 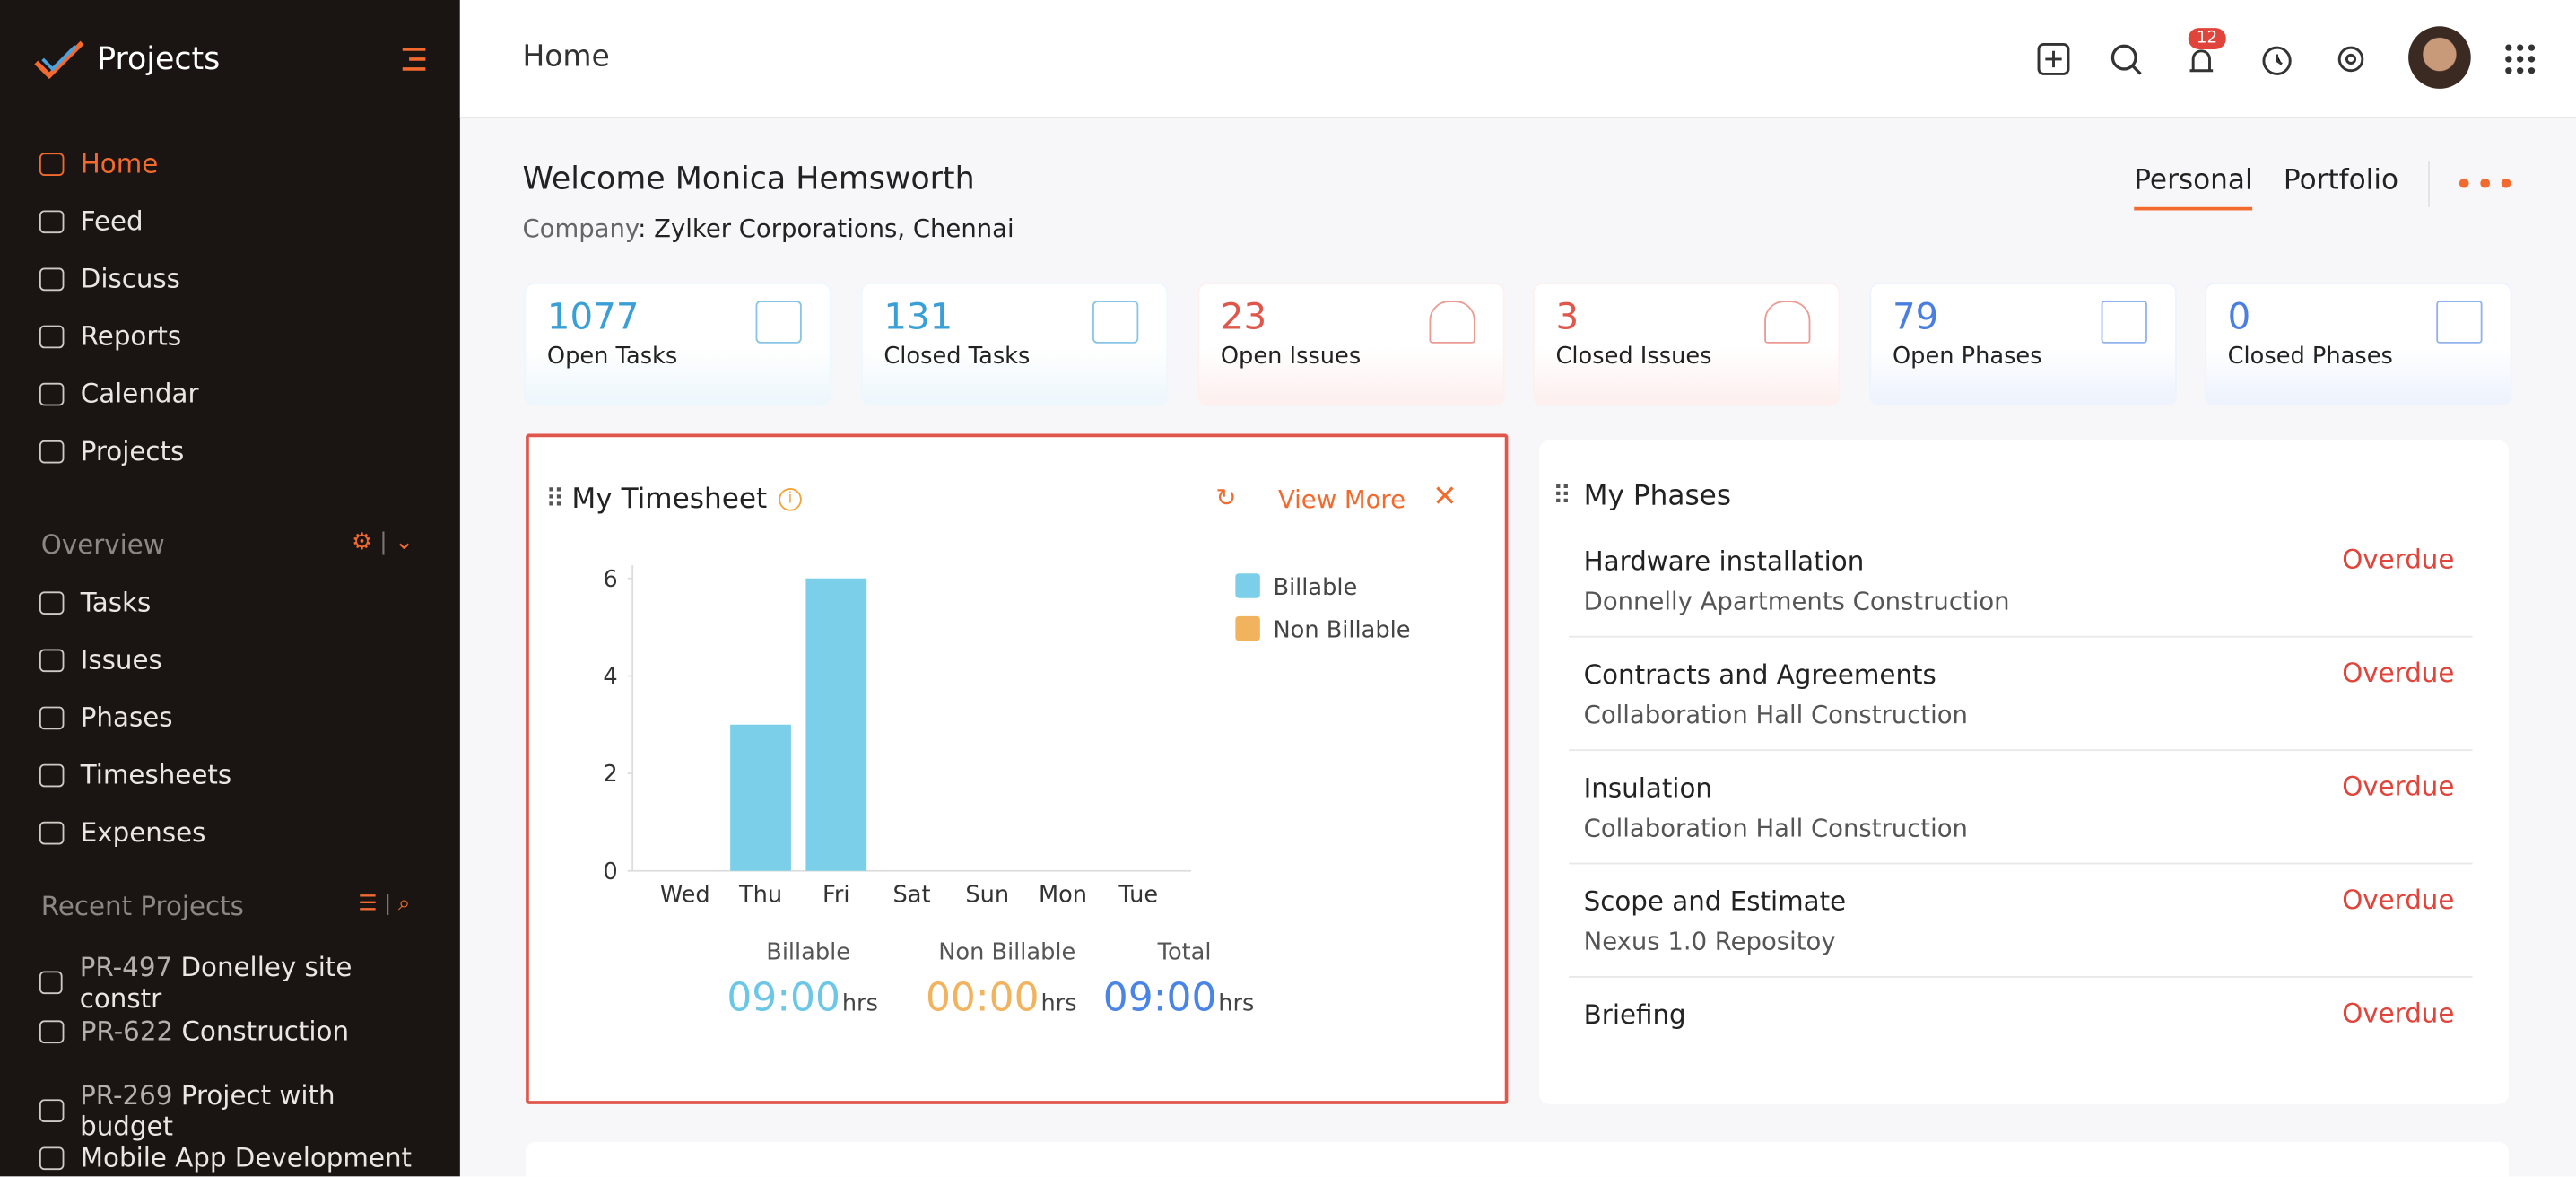 What do you see at coordinates (159, 59) in the screenshot?
I see `app-name: Projects` at bounding box center [159, 59].